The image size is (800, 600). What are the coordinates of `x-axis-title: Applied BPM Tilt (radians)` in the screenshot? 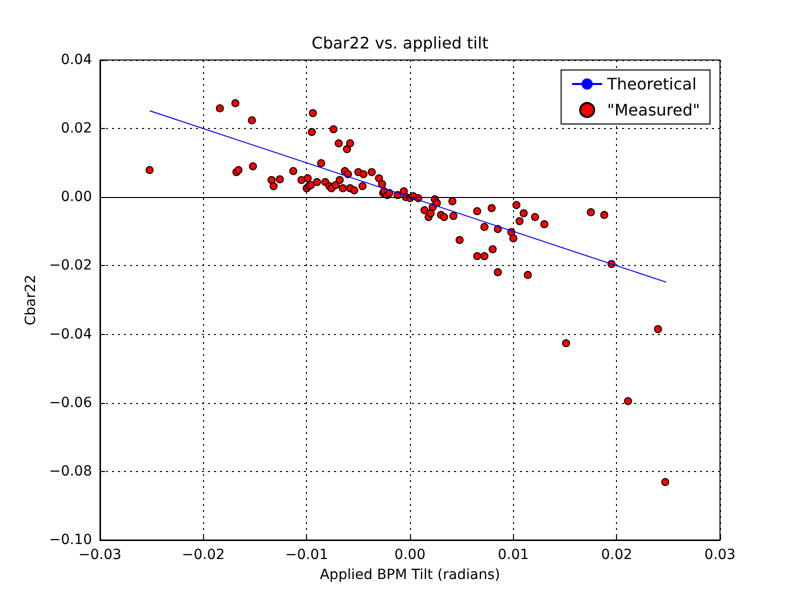 It's located at (410, 575).